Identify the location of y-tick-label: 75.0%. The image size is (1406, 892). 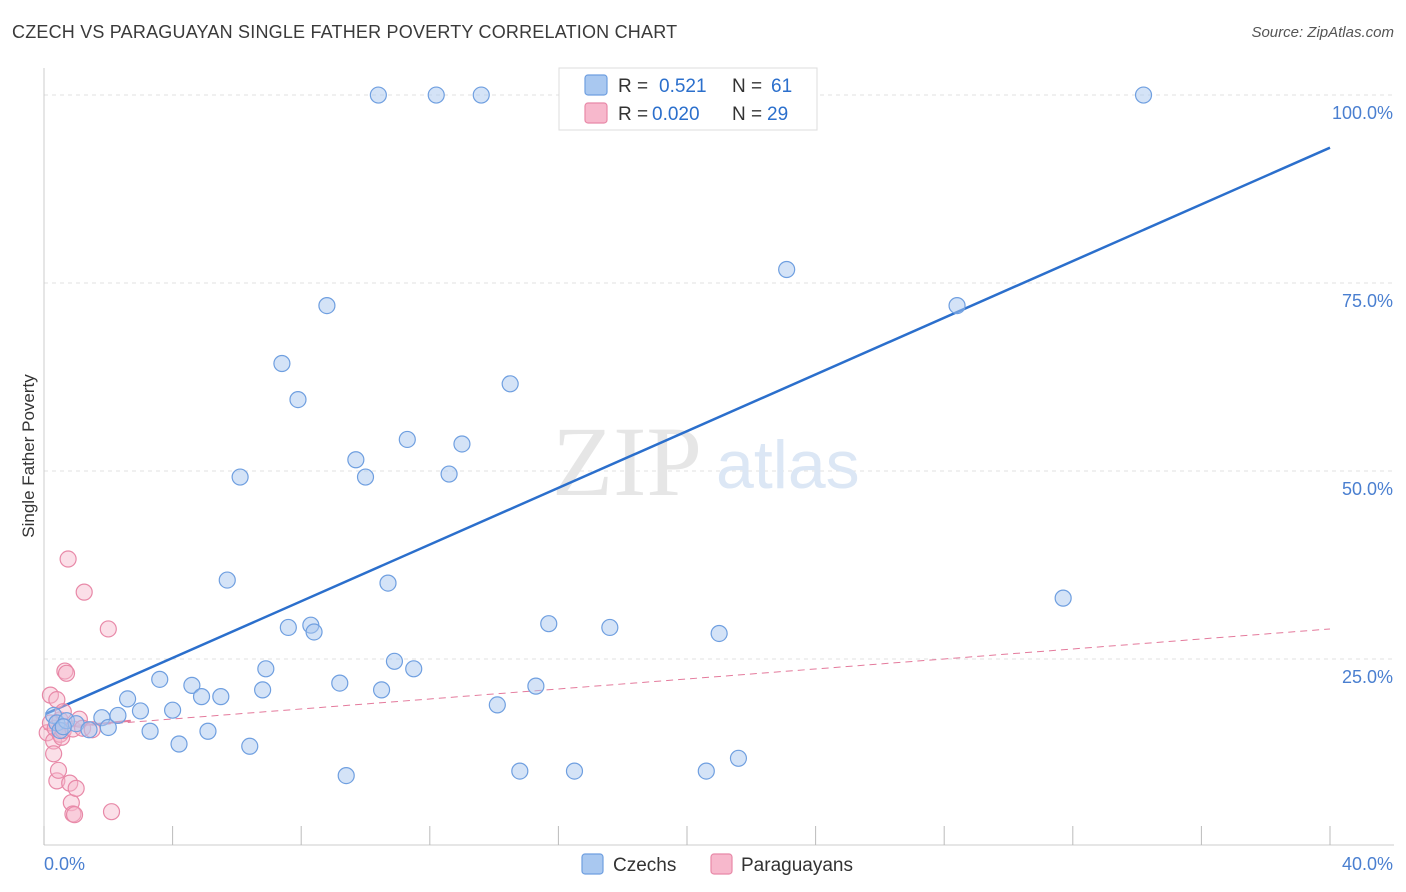
(1367, 301).